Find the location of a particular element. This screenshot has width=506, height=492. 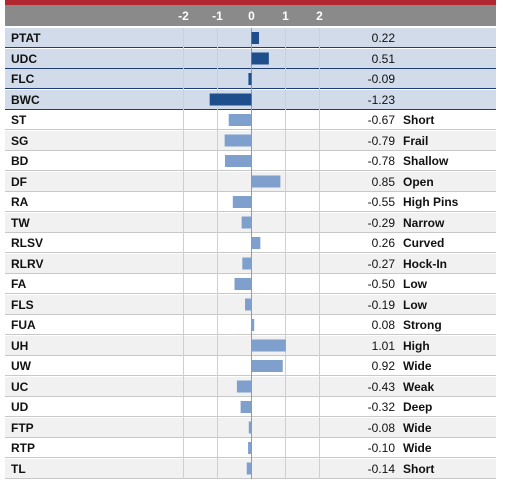

value-label: -1.23 is located at coordinates (381, 99).